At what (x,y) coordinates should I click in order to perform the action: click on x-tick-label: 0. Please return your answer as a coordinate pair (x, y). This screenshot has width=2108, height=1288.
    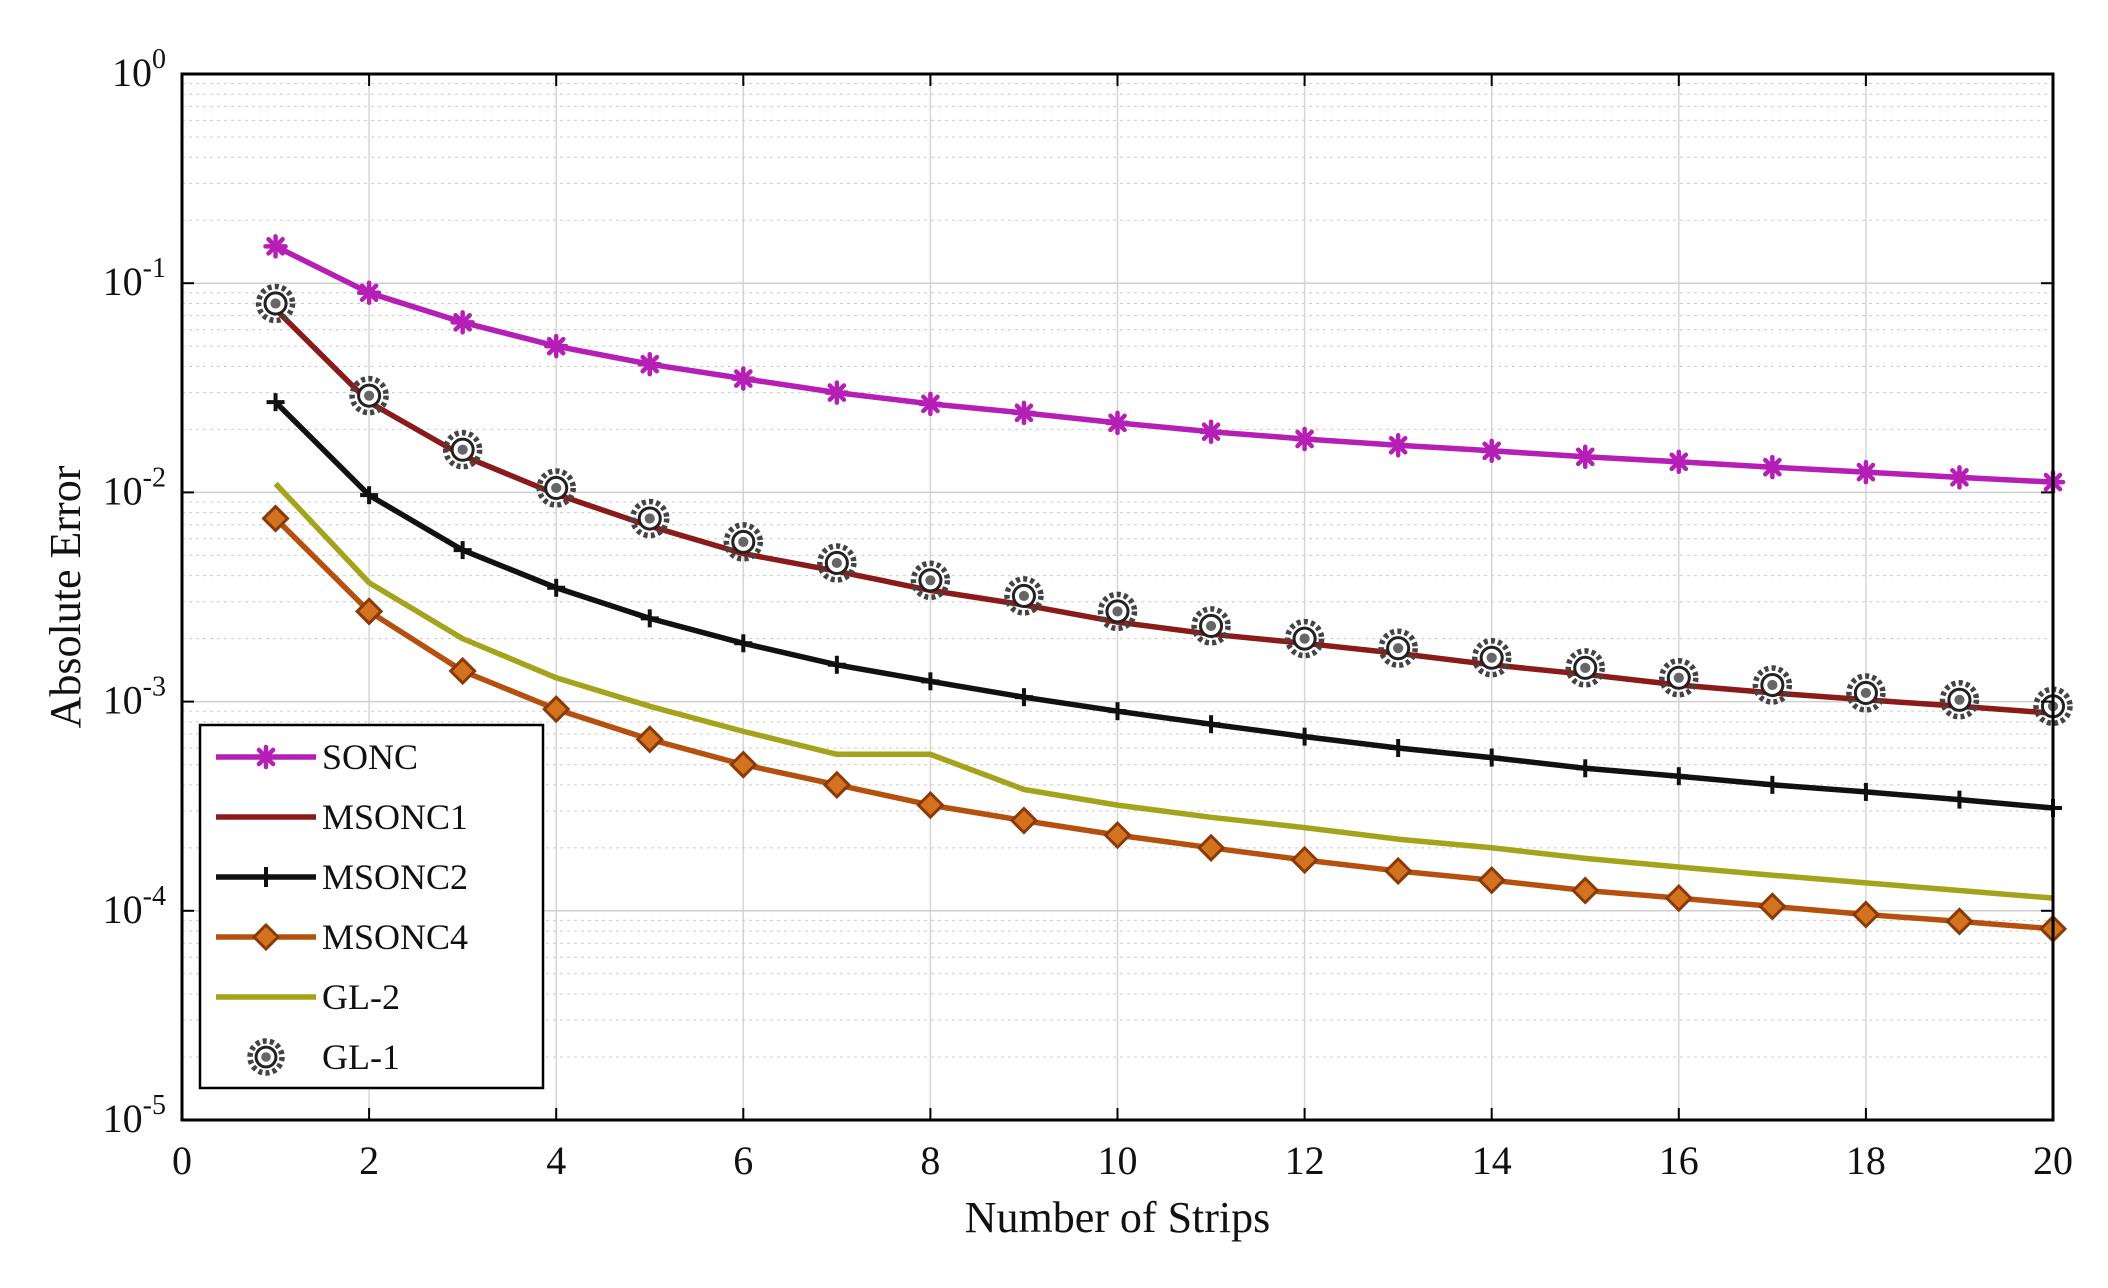
    Looking at the image, I should click on (182, 1160).